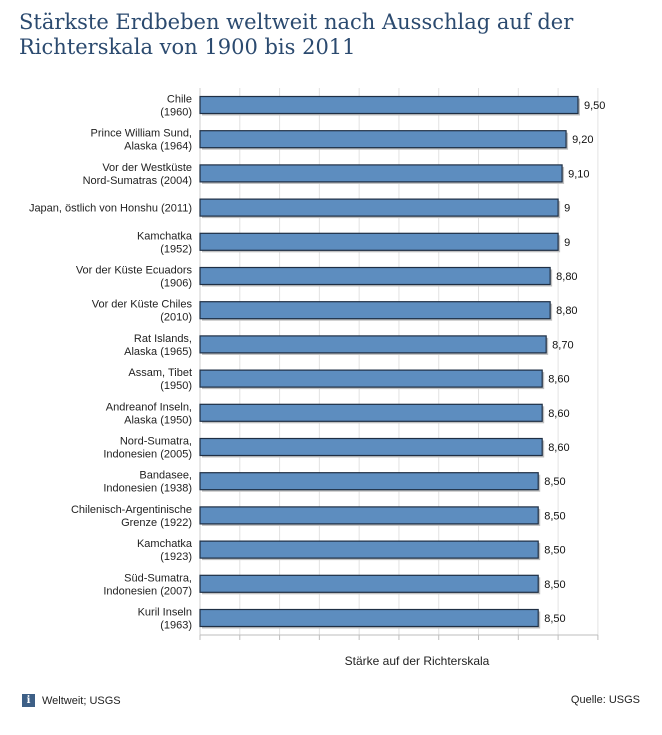  Describe the element at coordinates (149, 407) in the screenshot. I see `category-label: Andreanof Inseln,` at that location.